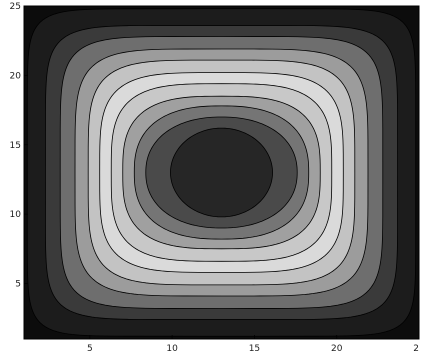 Image resolution: width=423 pixels, height=354 pixels. What do you see at coordinates (90, 349) in the screenshot?
I see `x-tick-label: 5` at bounding box center [90, 349].